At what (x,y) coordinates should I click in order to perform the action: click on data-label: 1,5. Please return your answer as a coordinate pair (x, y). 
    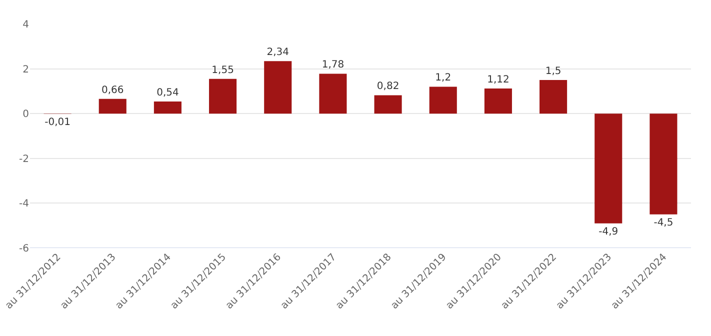
    Looking at the image, I should click on (553, 71).